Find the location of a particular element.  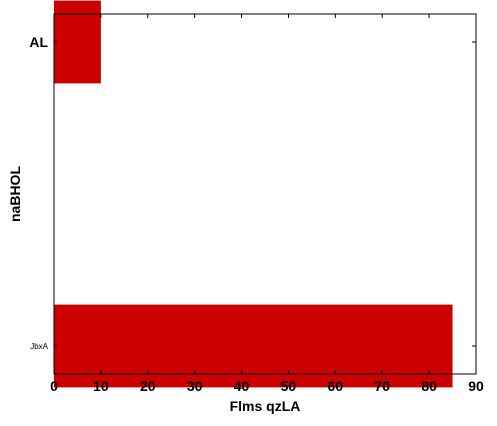

x-tick-label: 10 is located at coordinates (101, 386).